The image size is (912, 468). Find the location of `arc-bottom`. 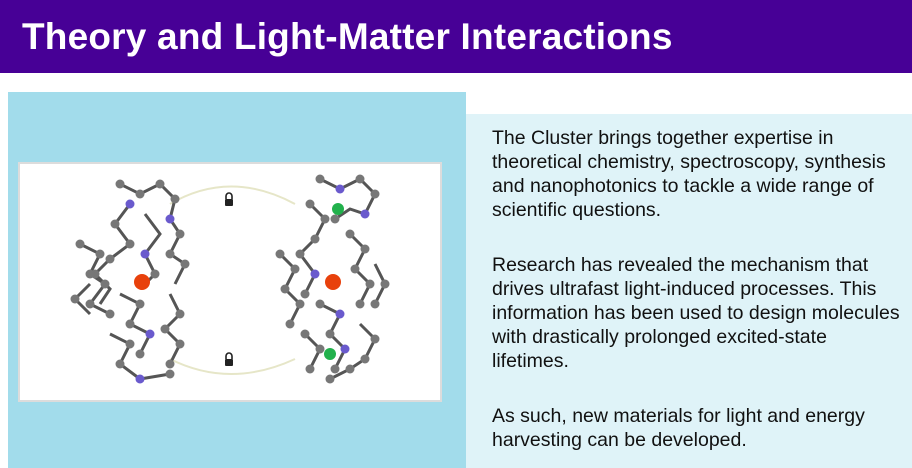

arc-bottom is located at coordinates (232, 366).